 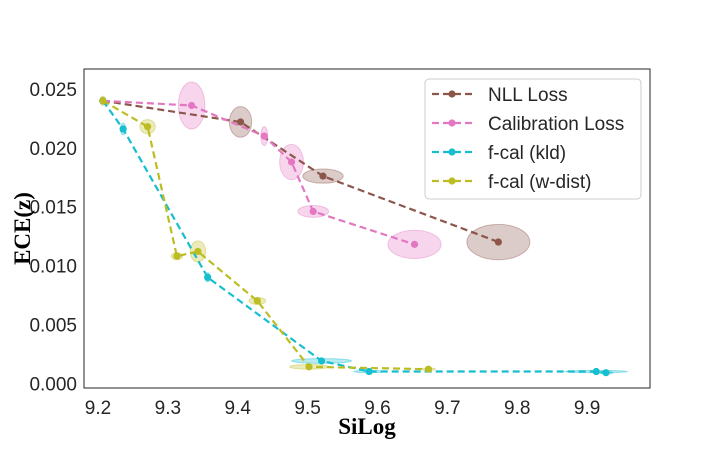 I want to click on y-tick-label: 0.005, so click(x=53, y=325).